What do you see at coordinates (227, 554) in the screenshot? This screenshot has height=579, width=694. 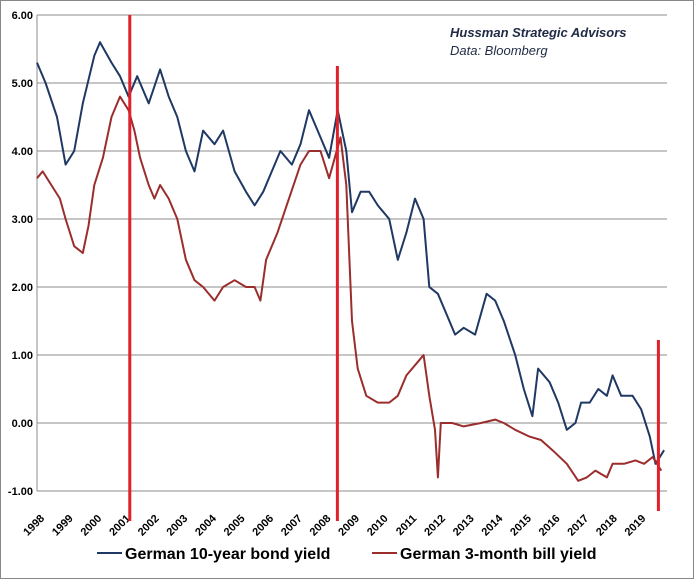 I see `legend-label-bond: German 10-year bond yield` at bounding box center [227, 554].